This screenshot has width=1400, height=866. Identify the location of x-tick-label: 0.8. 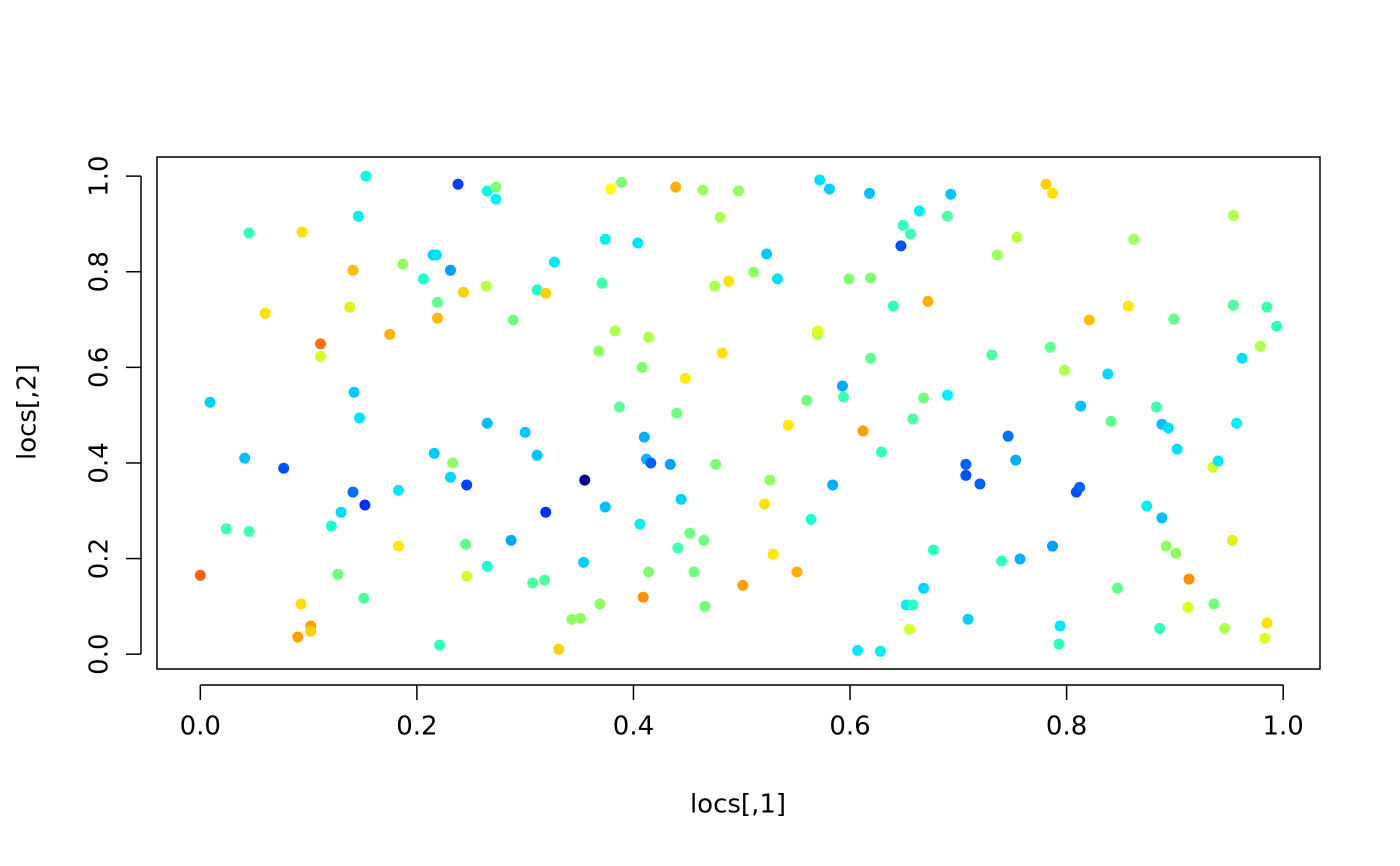
(1066, 727).